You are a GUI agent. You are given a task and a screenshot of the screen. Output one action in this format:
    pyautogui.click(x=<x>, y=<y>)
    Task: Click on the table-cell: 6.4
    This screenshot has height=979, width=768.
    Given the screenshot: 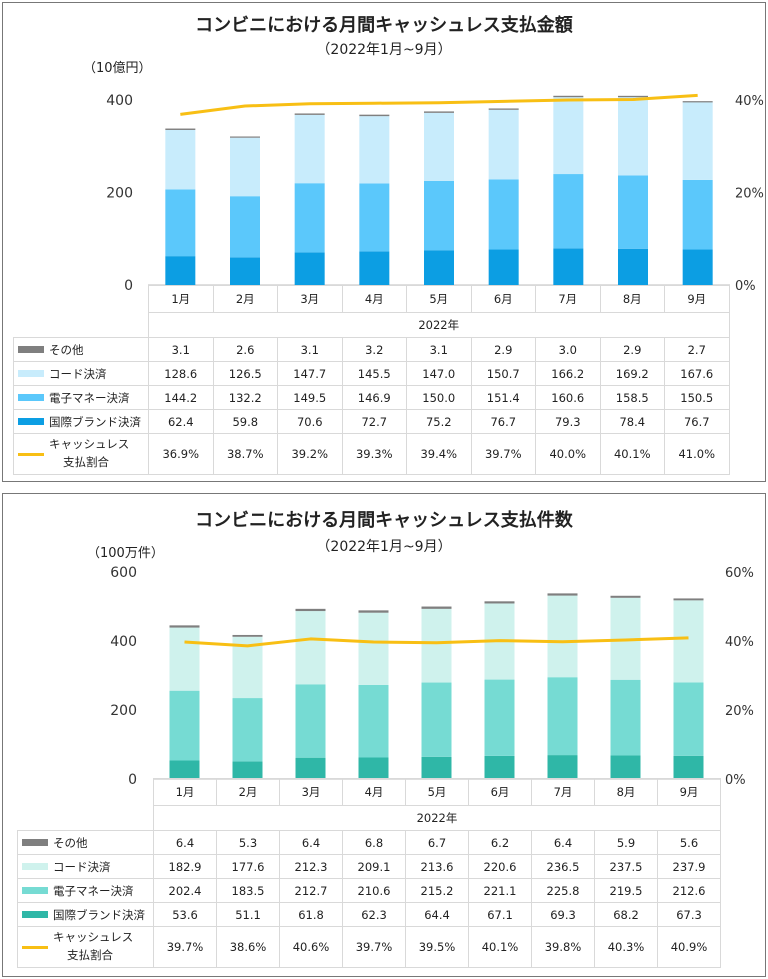 What is the action you would take?
    pyautogui.click(x=185, y=842)
    